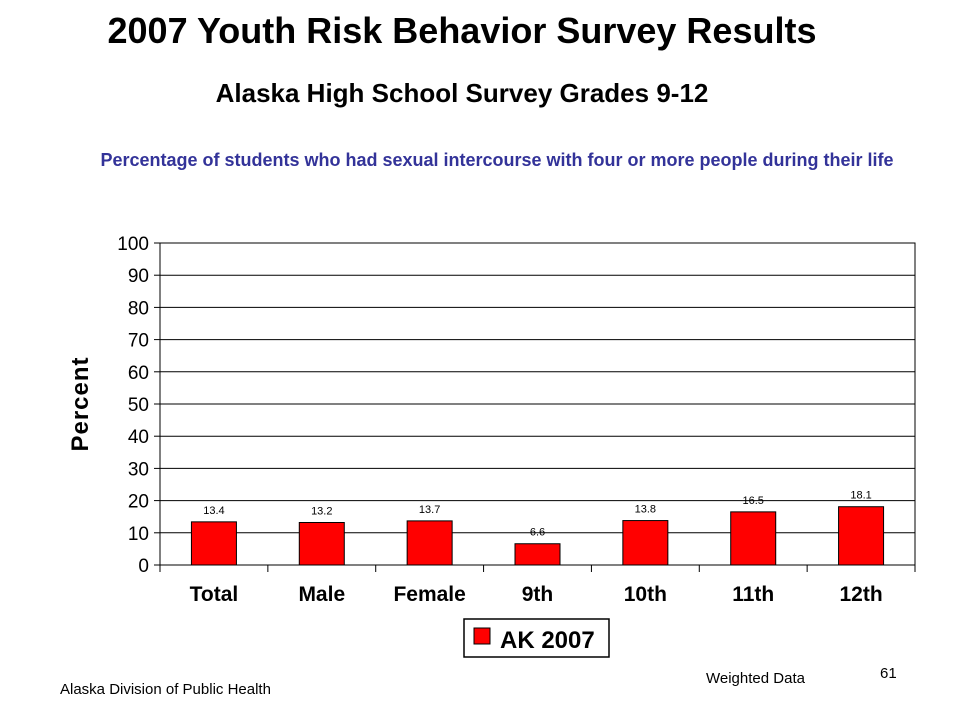 Image resolution: width=960 pixels, height=720 pixels. I want to click on y-tick-label: 80, so click(138, 308).